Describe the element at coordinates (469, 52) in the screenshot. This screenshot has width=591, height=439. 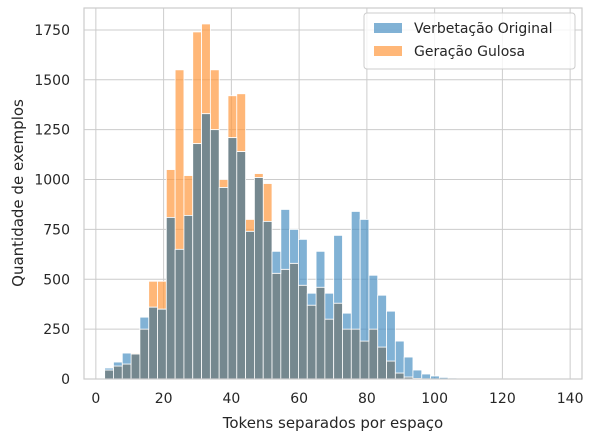
I see `legend-label-greedy: Geração Gulosa` at that location.